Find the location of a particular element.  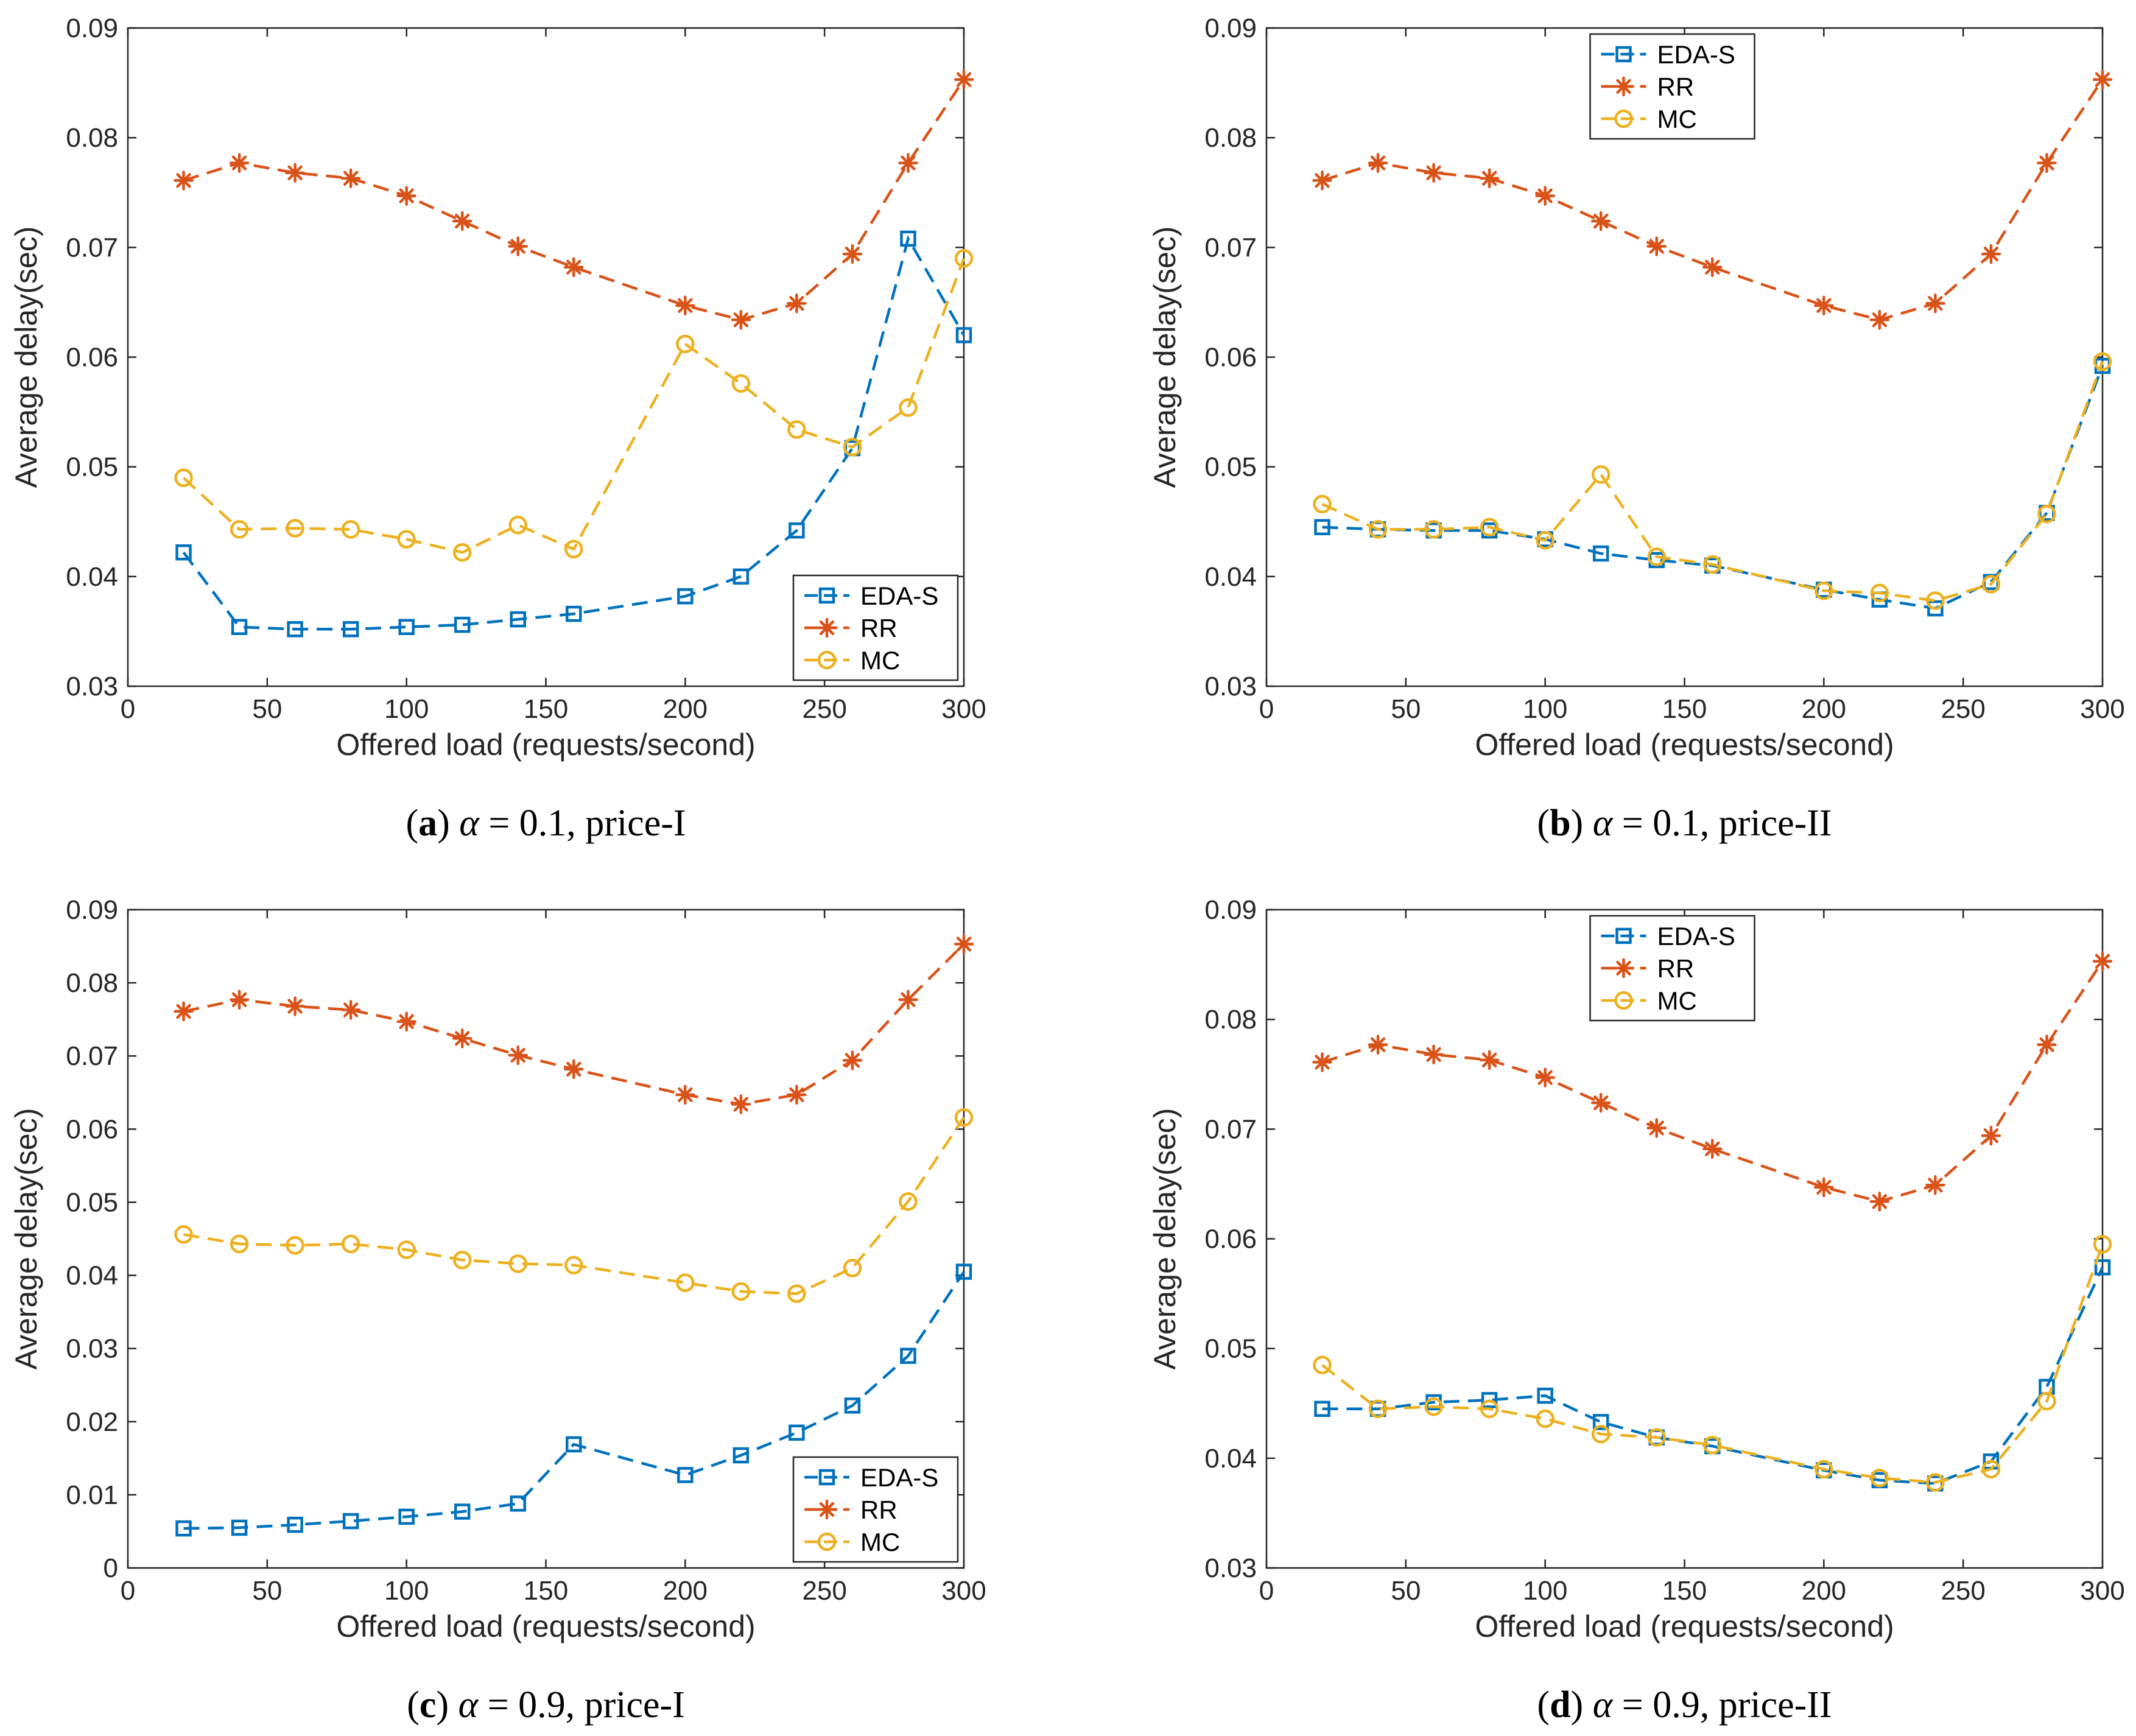

series-line-eda-s is located at coordinates (573, 433).